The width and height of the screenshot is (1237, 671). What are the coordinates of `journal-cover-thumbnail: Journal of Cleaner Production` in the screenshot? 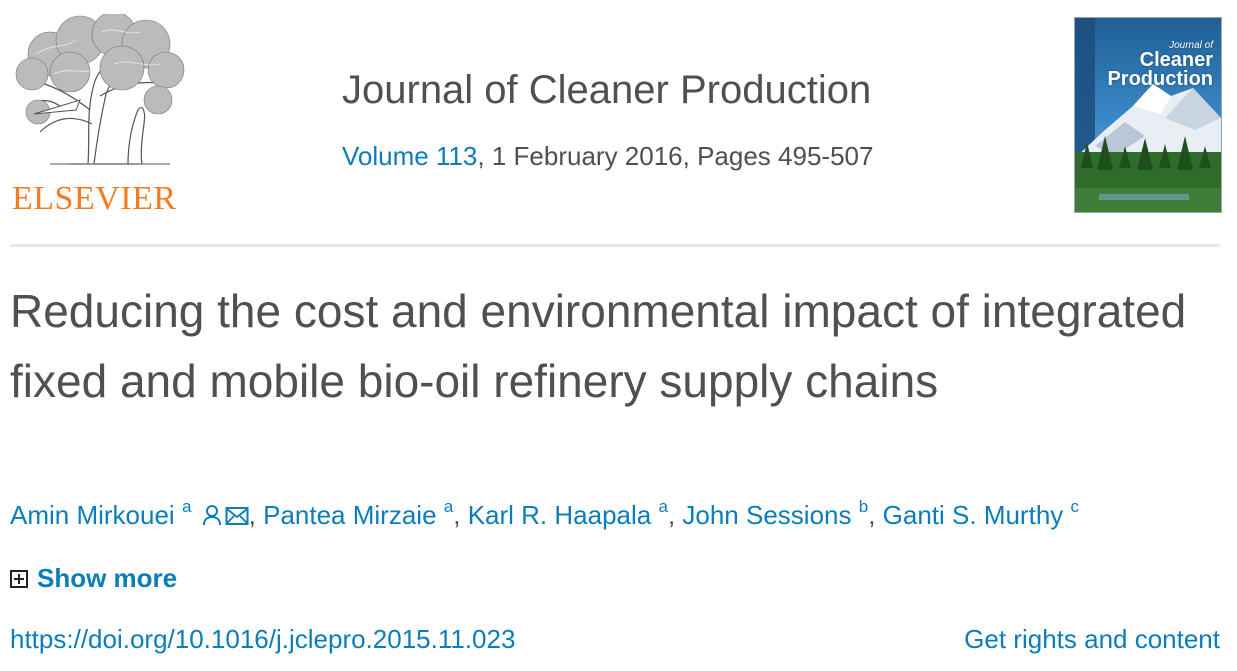 It's located at (1148, 115).